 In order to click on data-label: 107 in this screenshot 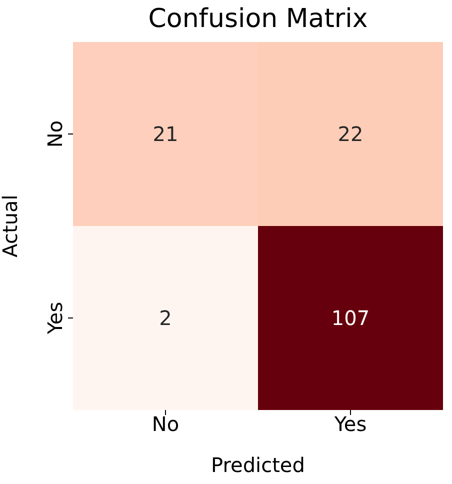, I will do `click(350, 318)`.